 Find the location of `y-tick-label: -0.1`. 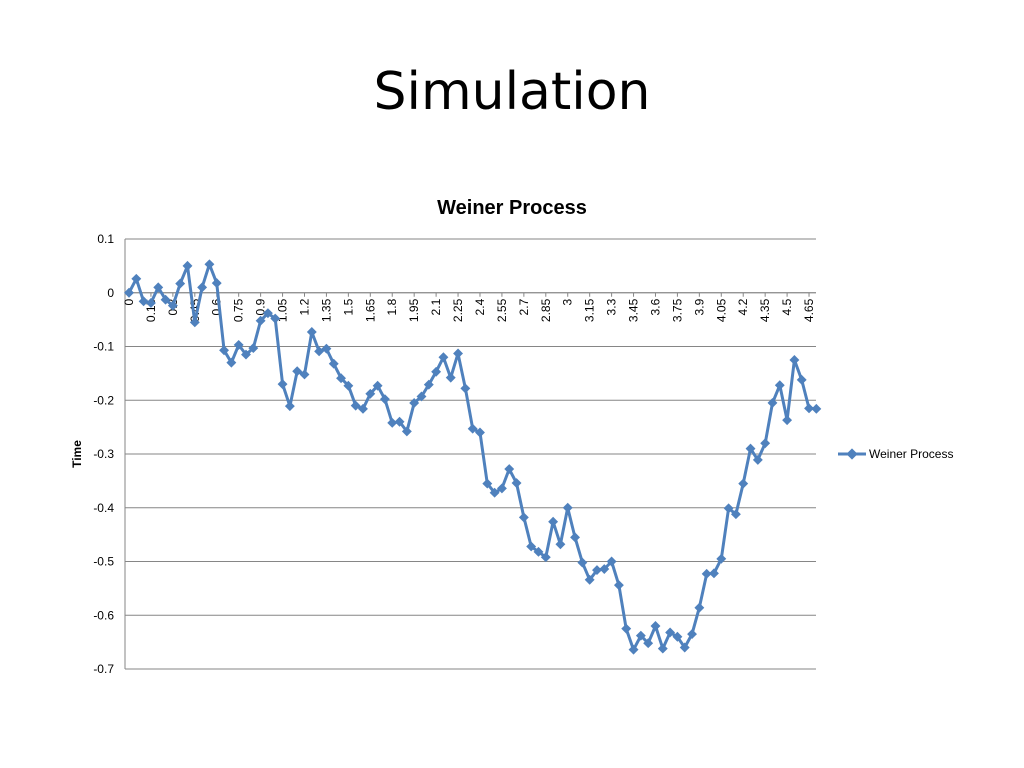

y-tick-label: -0.1 is located at coordinates (103, 347).